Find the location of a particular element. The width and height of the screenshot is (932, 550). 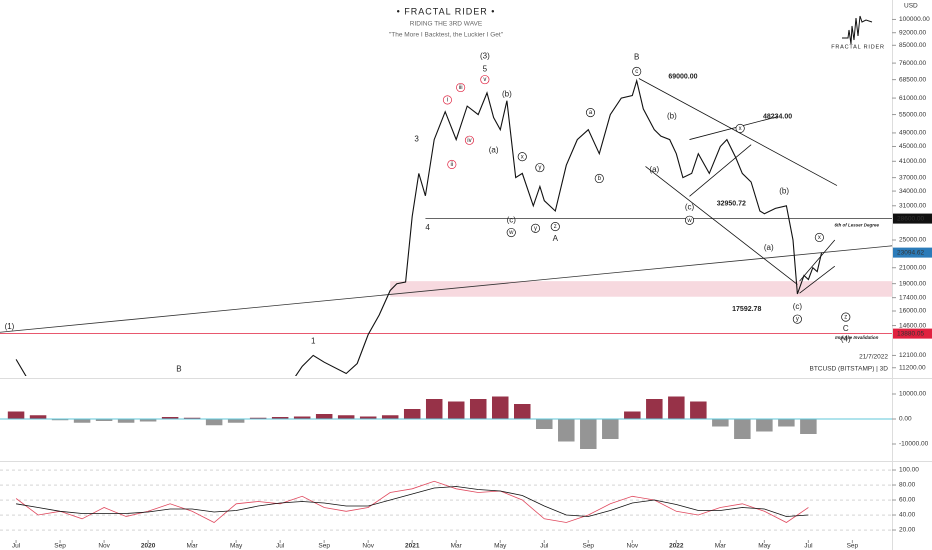

annotation: 5 is located at coordinates (485, 69).